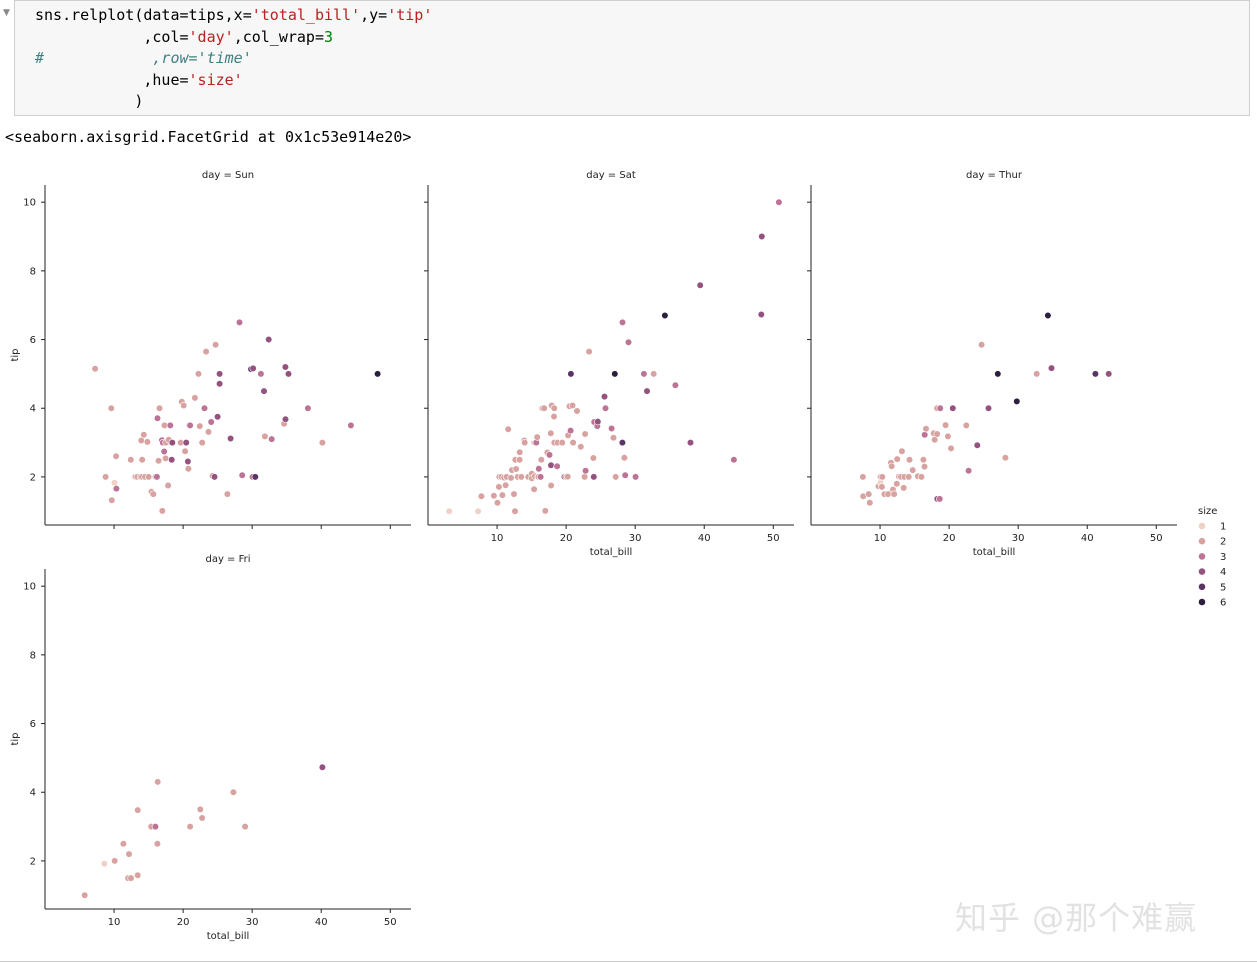 The width and height of the screenshot is (1257, 964). What do you see at coordinates (252, 922) in the screenshot?
I see `x-tick-label: 30` at bounding box center [252, 922].